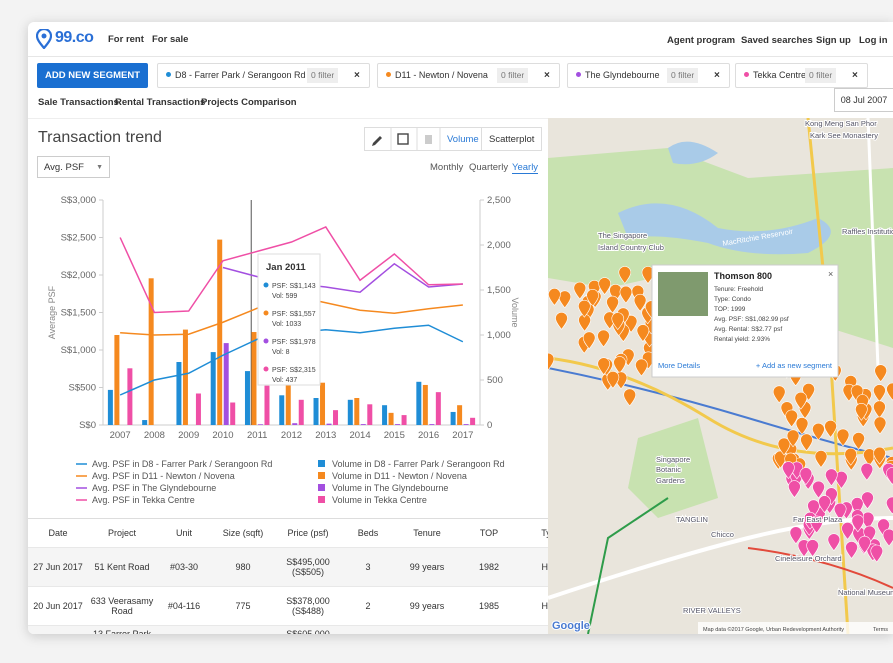 The width and height of the screenshot is (893, 663). What do you see at coordinates (880, 630) in the screenshot?
I see `map-terms: Terms` at bounding box center [880, 630].